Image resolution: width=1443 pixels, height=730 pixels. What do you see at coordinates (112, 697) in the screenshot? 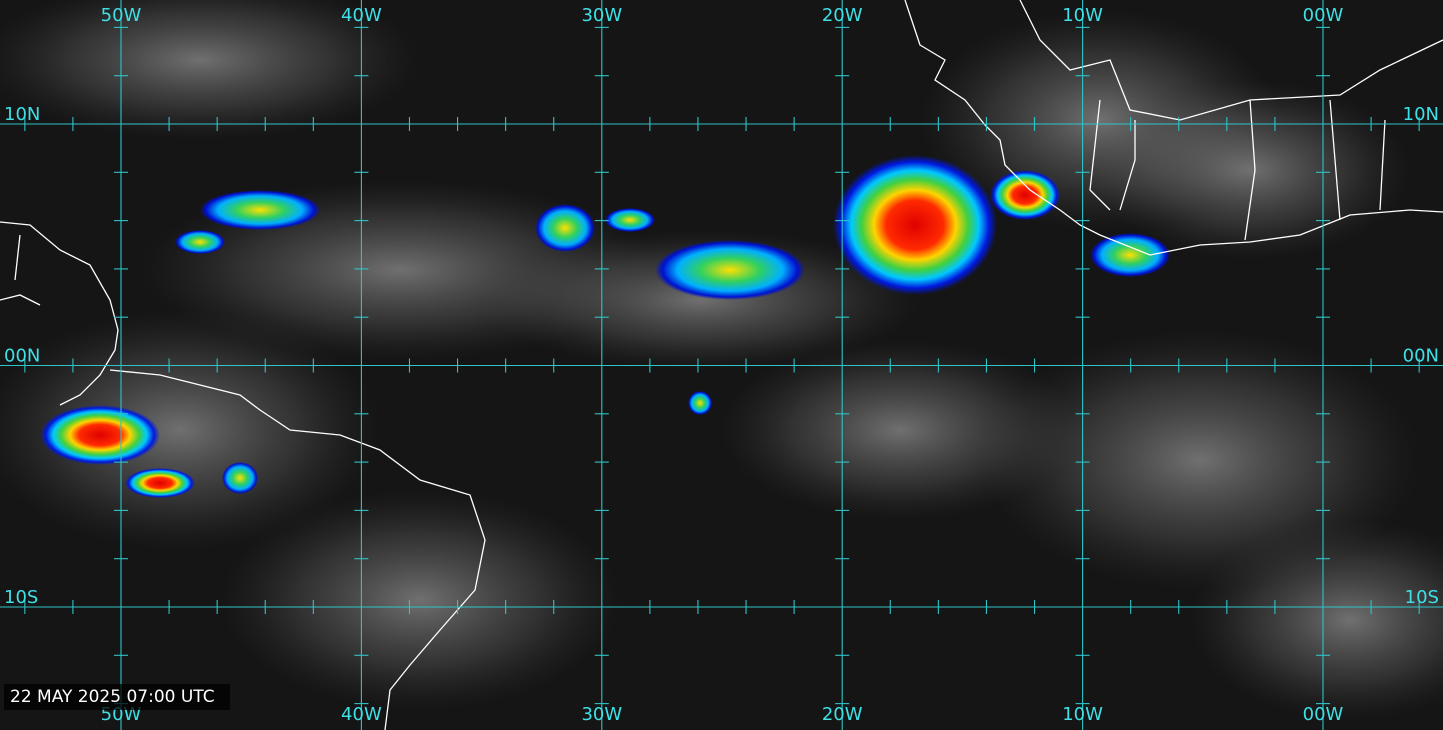
I see `timestamp: 22 MAY 2025 07:00 UTC` at bounding box center [112, 697].